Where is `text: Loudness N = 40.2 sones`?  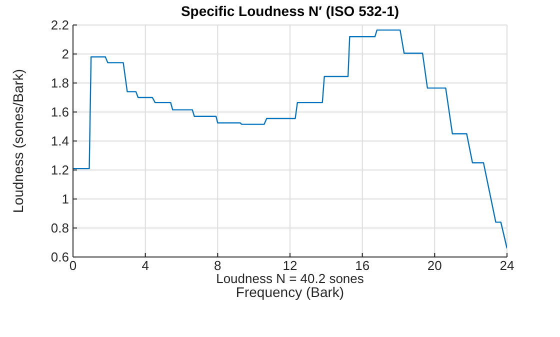
text: Loudness N = 40.2 sones is located at coordinates (290, 278).